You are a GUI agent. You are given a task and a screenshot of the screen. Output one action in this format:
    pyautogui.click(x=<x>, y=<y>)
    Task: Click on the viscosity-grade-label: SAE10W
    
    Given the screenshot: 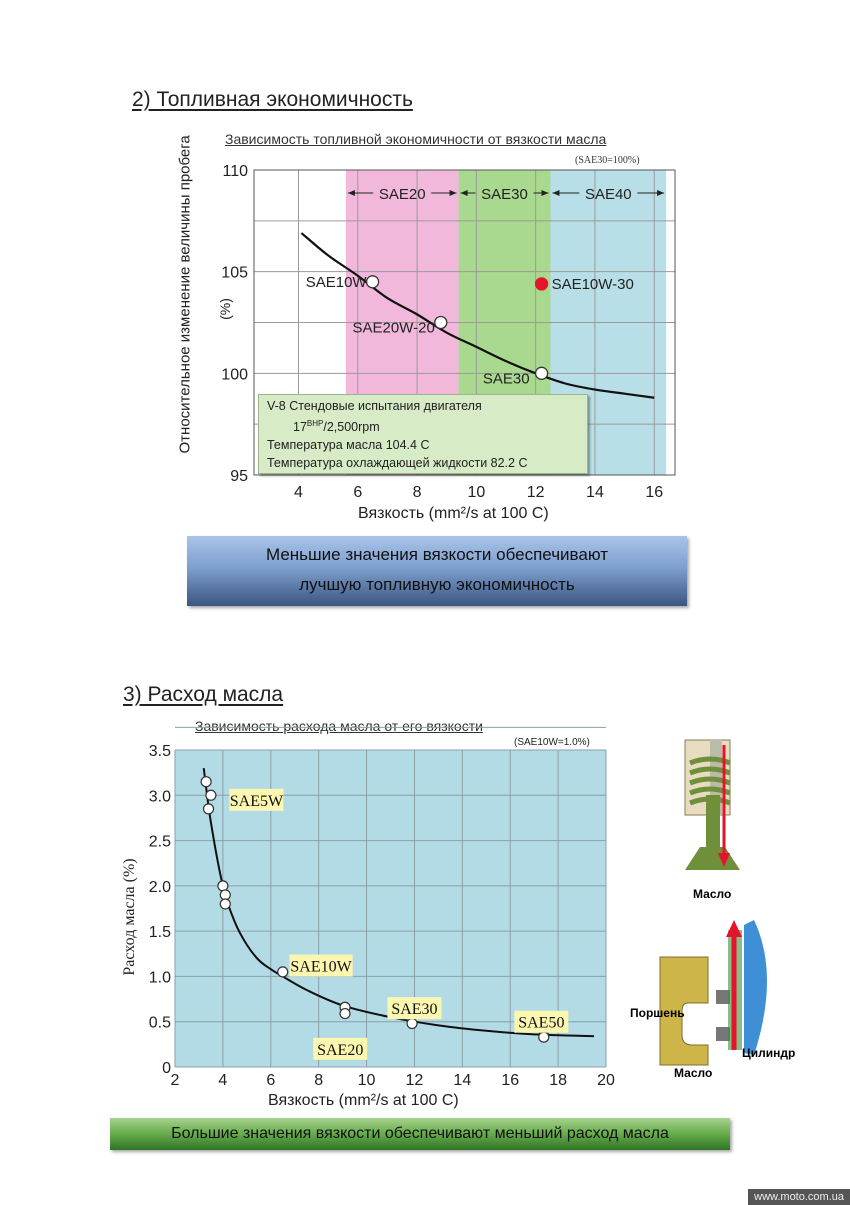 What is the action you would take?
    pyautogui.click(x=321, y=967)
    